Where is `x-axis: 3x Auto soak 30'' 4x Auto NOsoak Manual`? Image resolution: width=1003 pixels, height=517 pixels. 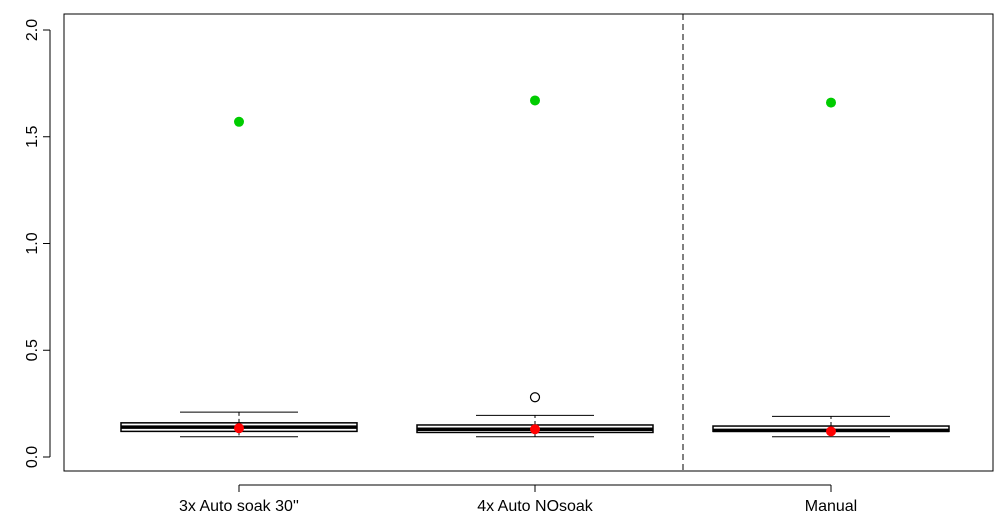
x-axis: 3x Auto soak 30'' 4x Auto NOsoak Manual is located at coordinates (518, 499).